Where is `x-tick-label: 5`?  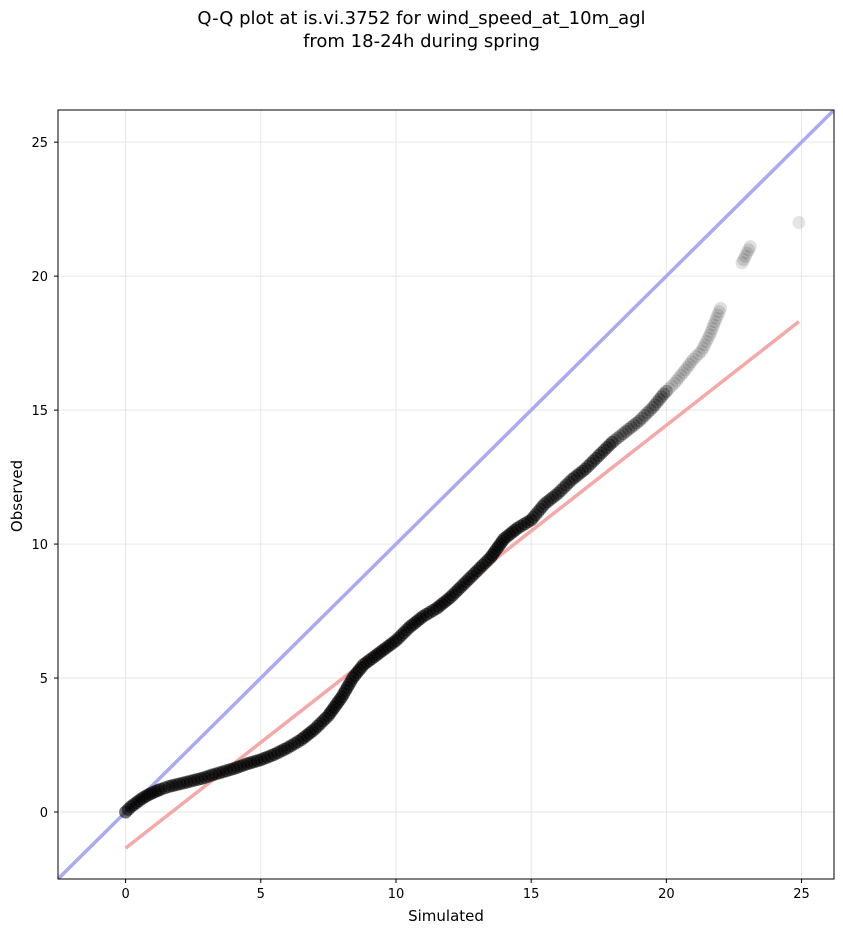 x-tick-label: 5 is located at coordinates (261, 894).